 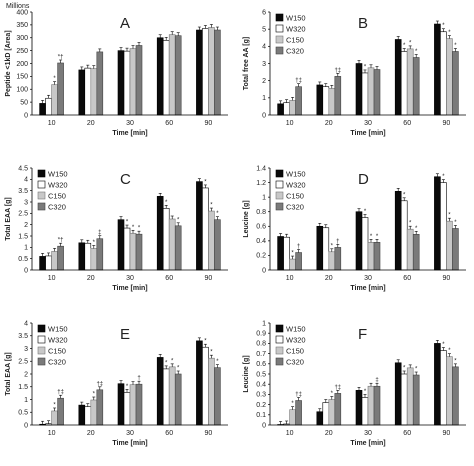 What do you see at coordinates (61, 241) in the screenshot?
I see `significance-mark: *†` at bounding box center [61, 241].